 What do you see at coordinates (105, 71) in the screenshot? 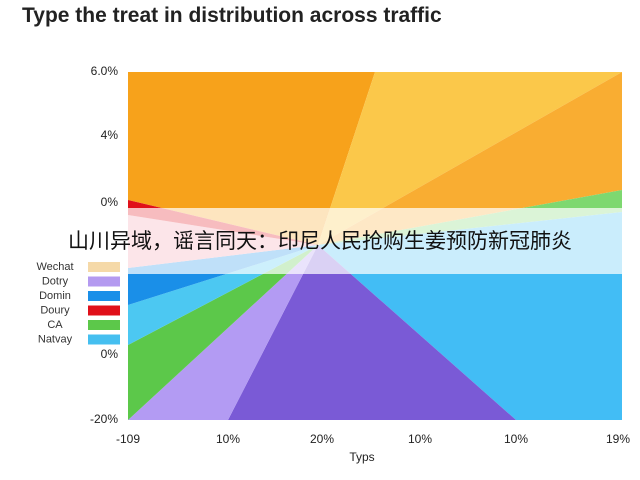
I see `y-tick-label: 6.0%` at bounding box center [105, 71].